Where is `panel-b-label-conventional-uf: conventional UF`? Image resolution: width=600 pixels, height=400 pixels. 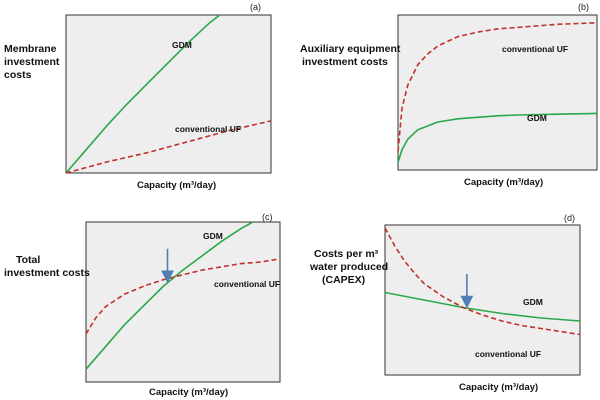
panel-b-label-conventional-uf: conventional UF is located at coordinates (535, 49).